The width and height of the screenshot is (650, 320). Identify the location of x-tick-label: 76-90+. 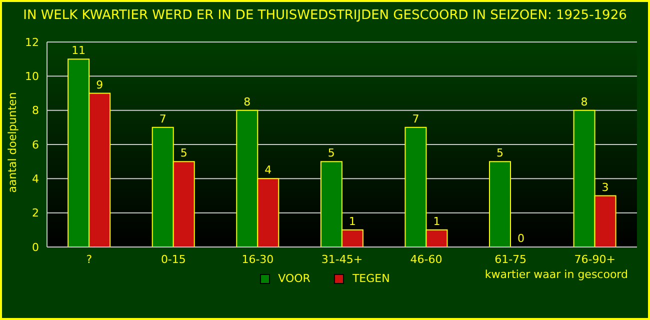
(595, 259).